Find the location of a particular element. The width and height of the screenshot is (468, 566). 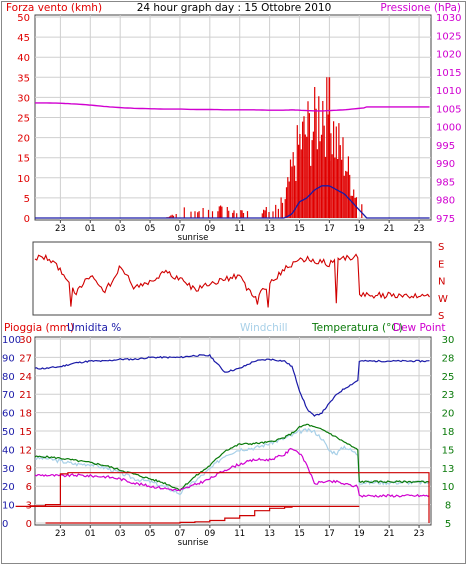

pressure-ytick-label: 1010 is located at coordinates (448, 91).